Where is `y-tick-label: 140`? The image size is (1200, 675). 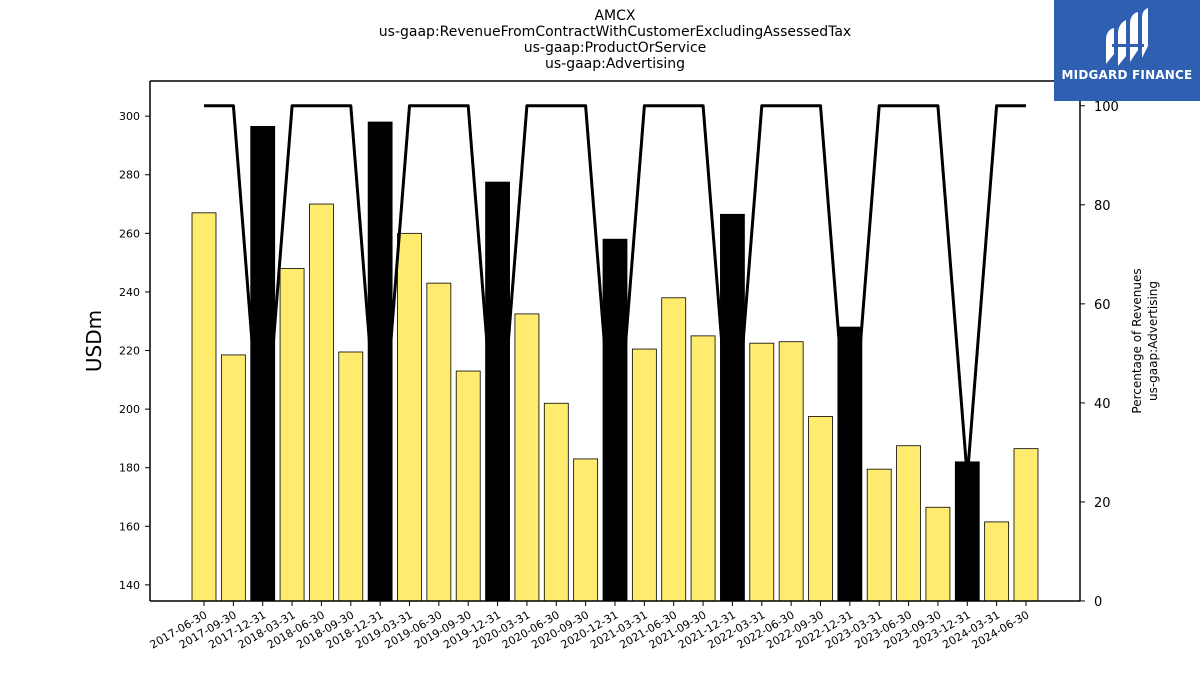 y-tick-label: 140 is located at coordinates (129, 585).